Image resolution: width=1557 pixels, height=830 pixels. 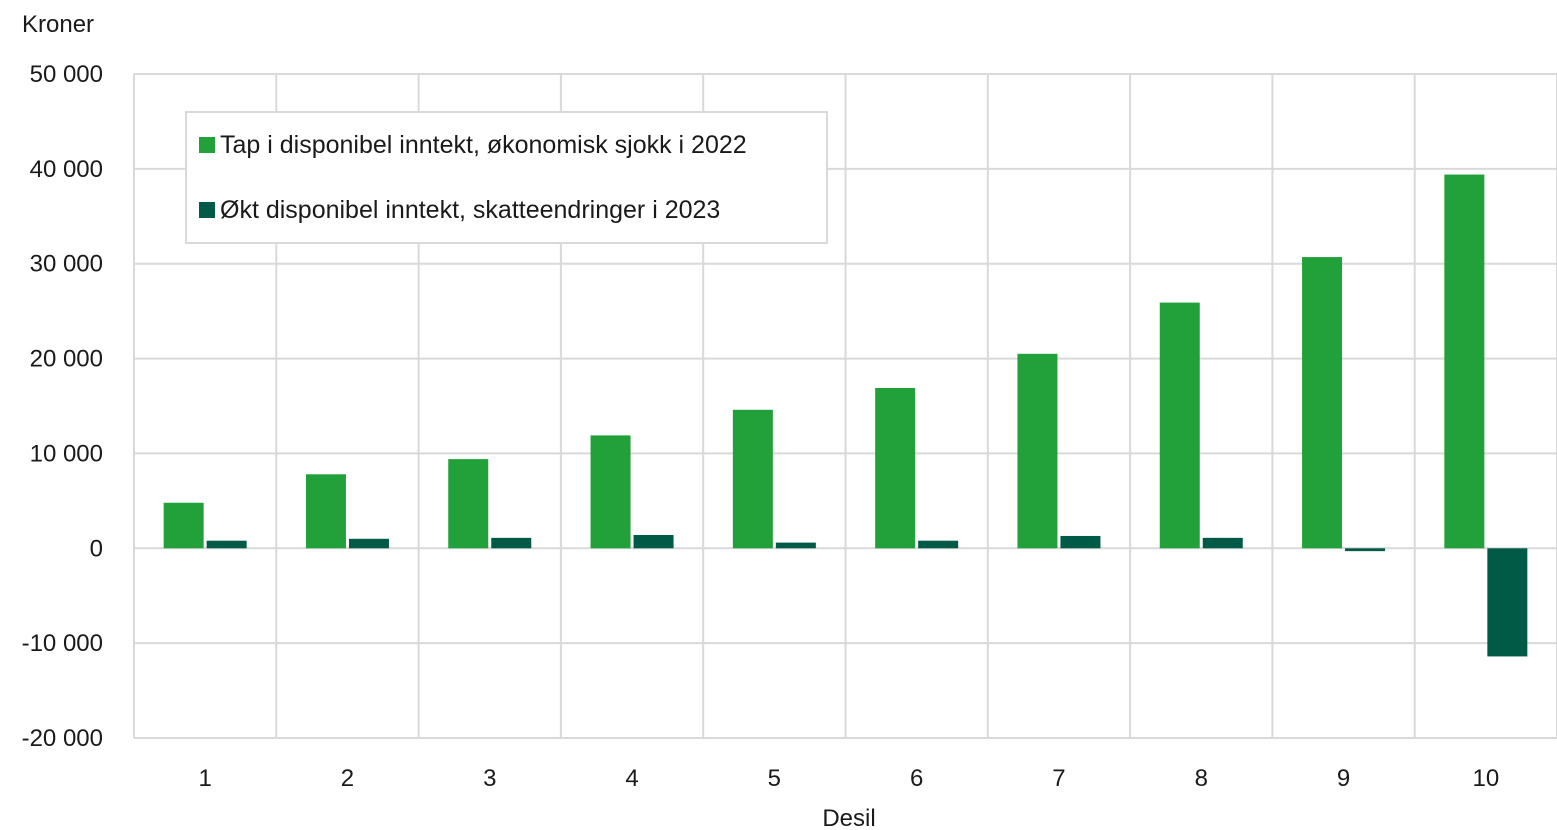 I want to click on y-axis-title: Kroner, so click(x=58, y=24).